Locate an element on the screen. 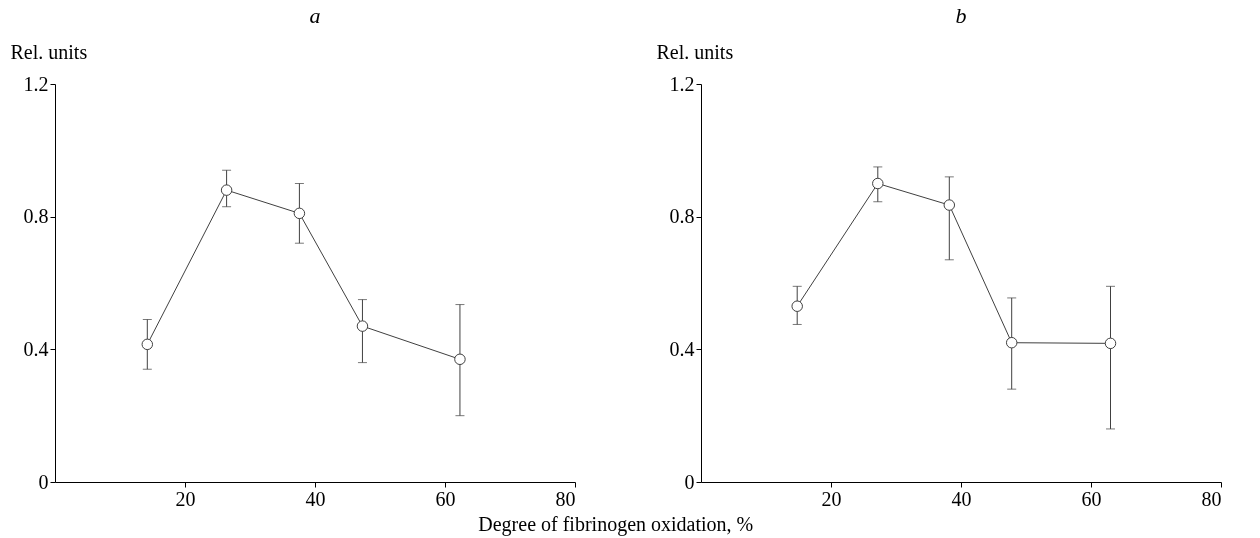 This screenshot has width=1260, height=538. chart-title: a is located at coordinates (315, 15).